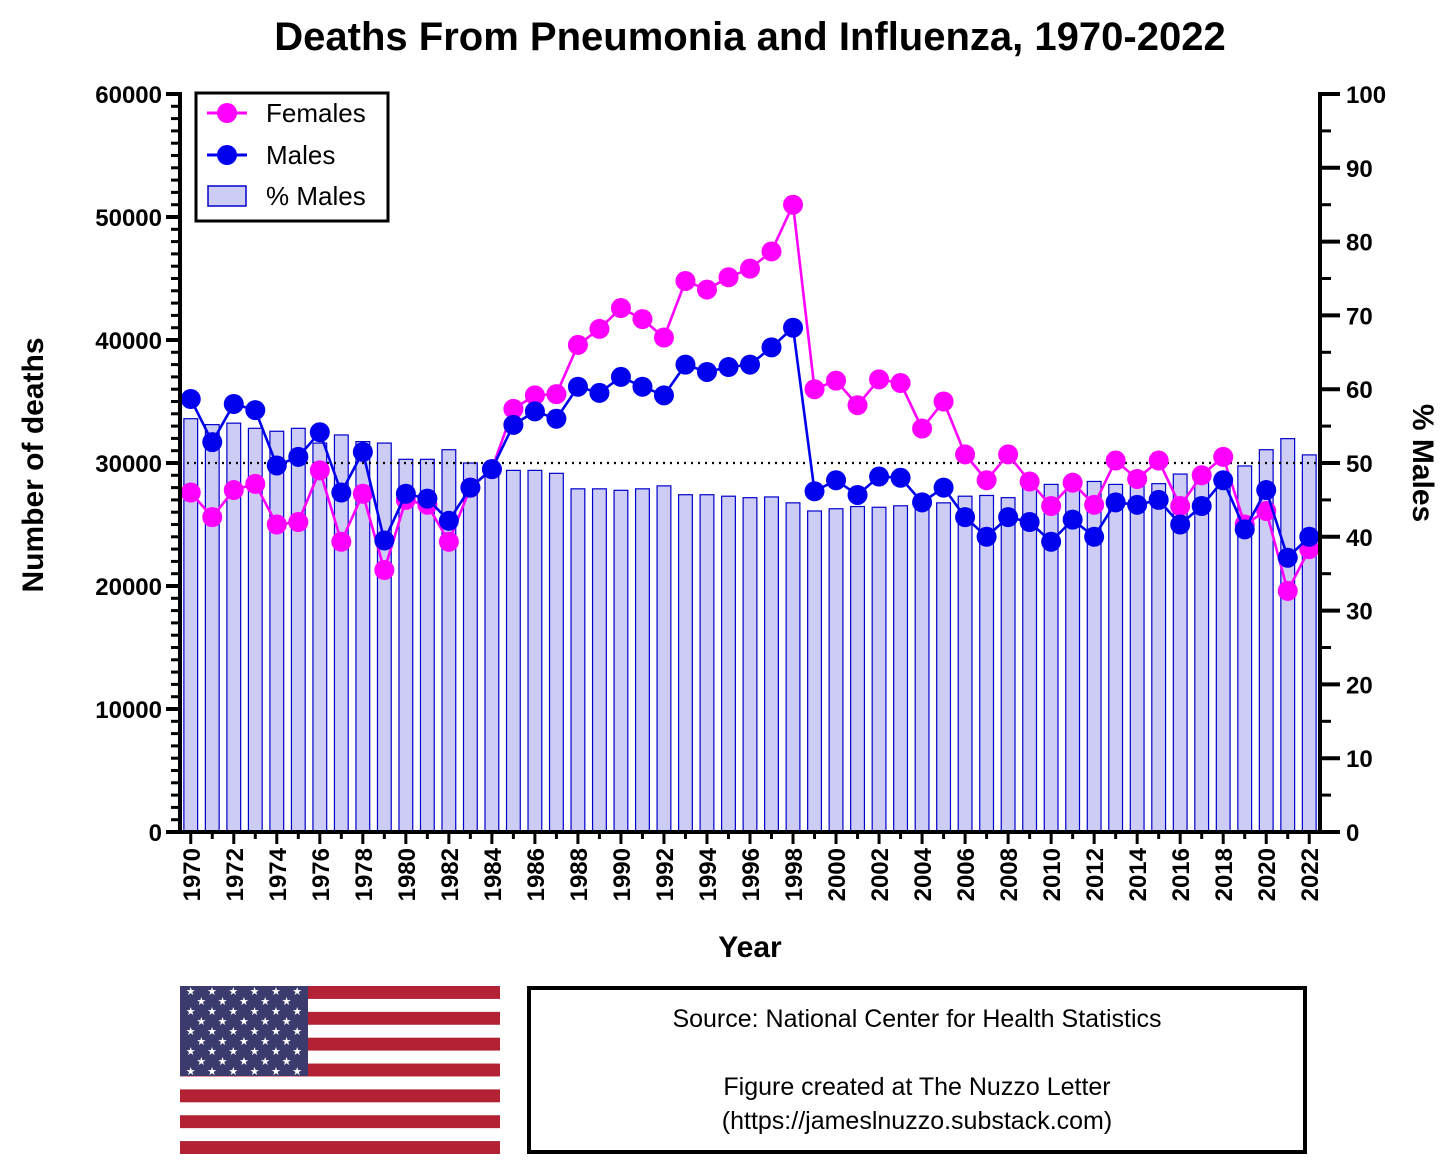 This screenshot has width=1456, height=1161. What do you see at coordinates (685, 364) in the screenshot?
I see `point-males-1993` at bounding box center [685, 364].